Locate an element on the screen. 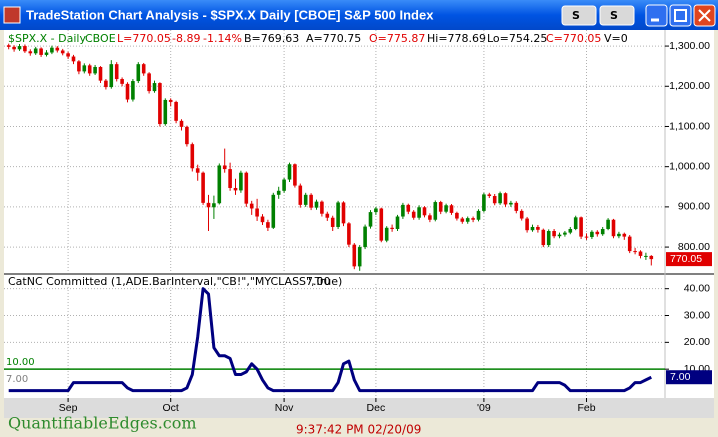  indicator-value: 7.00 is located at coordinates (318, 281).